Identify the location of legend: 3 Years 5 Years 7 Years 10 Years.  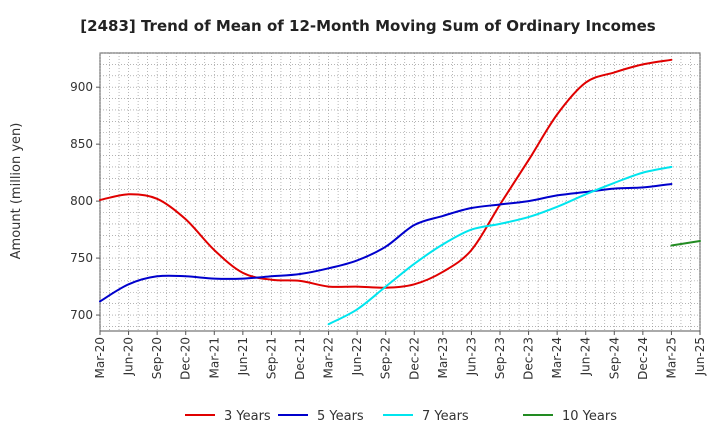
(401, 416).